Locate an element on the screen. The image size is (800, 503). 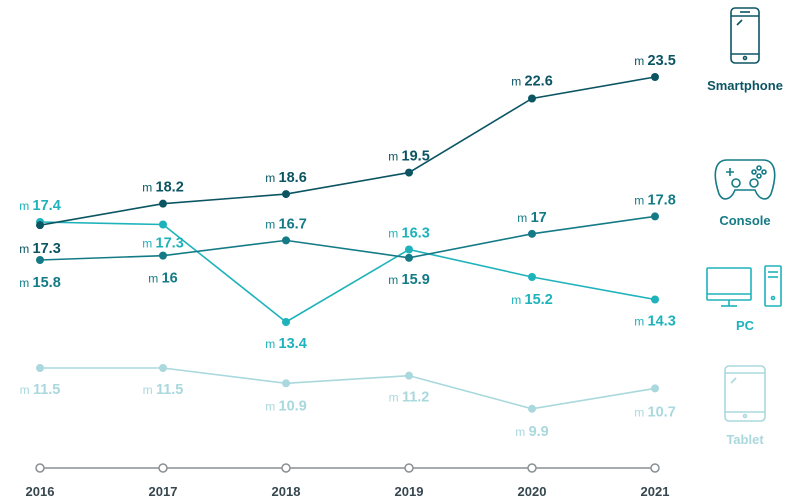
data-label: m 18.6 is located at coordinates (286, 178).